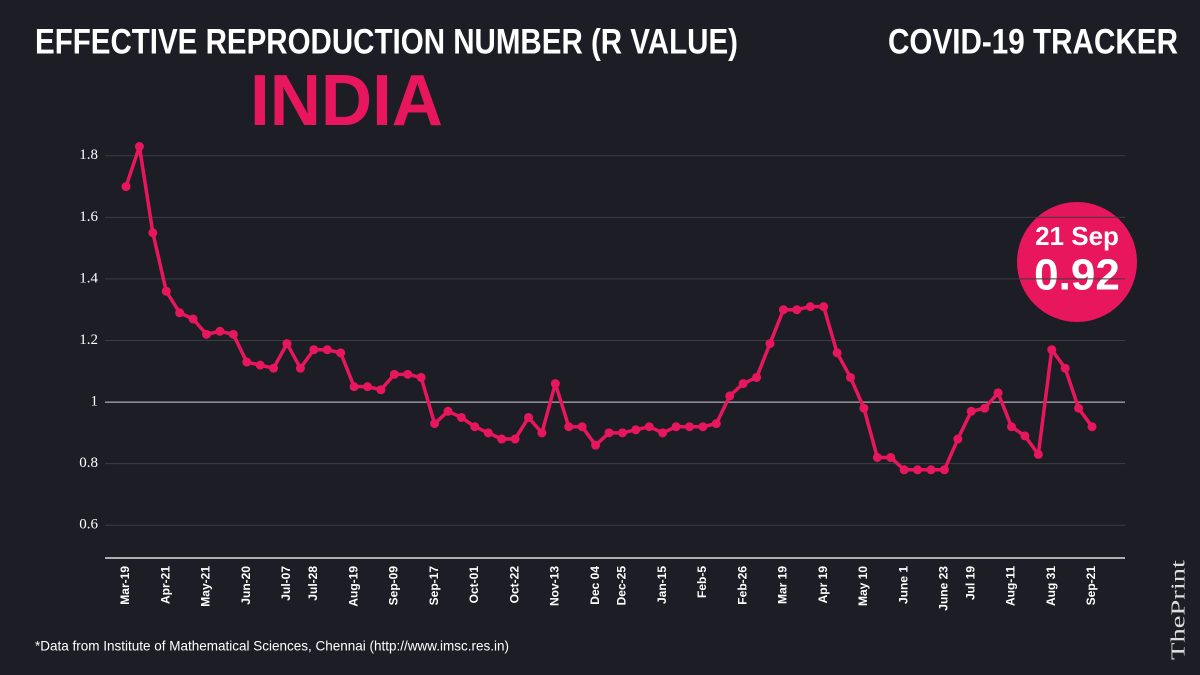 This screenshot has width=1200, height=675. Describe the element at coordinates (353, 586) in the screenshot. I see `x-tick-label: Aug-19` at that location.